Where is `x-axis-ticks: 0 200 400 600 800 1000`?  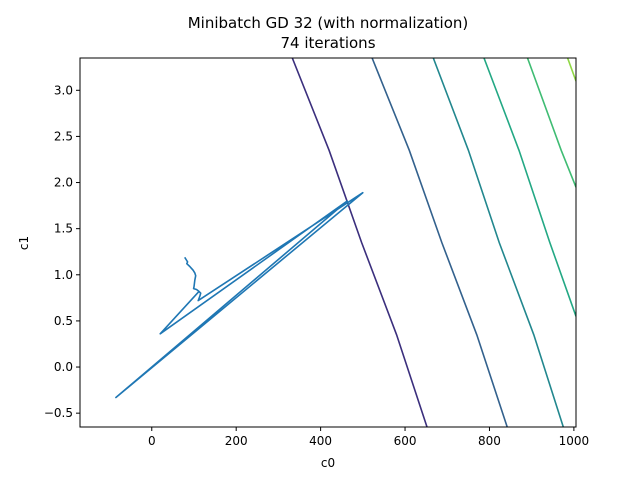
x-axis-ticks: 0 200 400 600 800 1000 is located at coordinates (368, 437).